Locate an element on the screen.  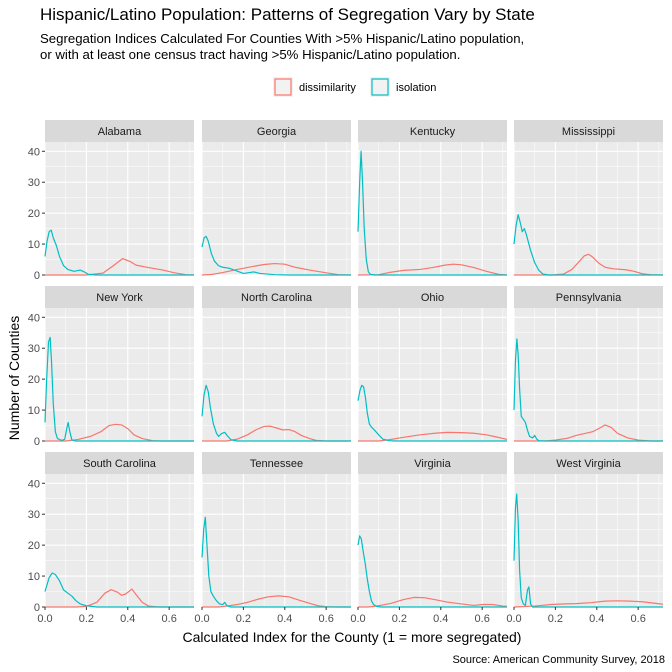
facet-strip-mississippi is located at coordinates (588, 131).